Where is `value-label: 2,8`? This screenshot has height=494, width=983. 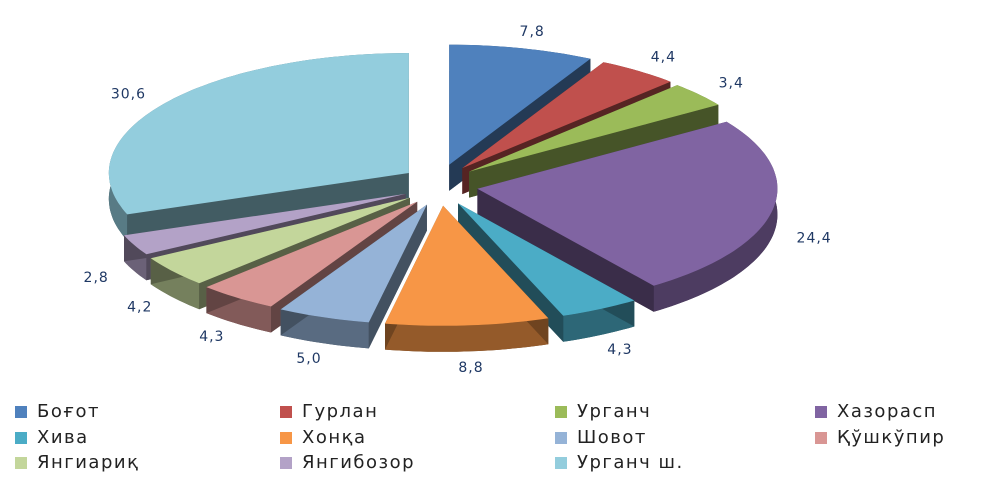
value-label: 2,8 is located at coordinates (96, 278).